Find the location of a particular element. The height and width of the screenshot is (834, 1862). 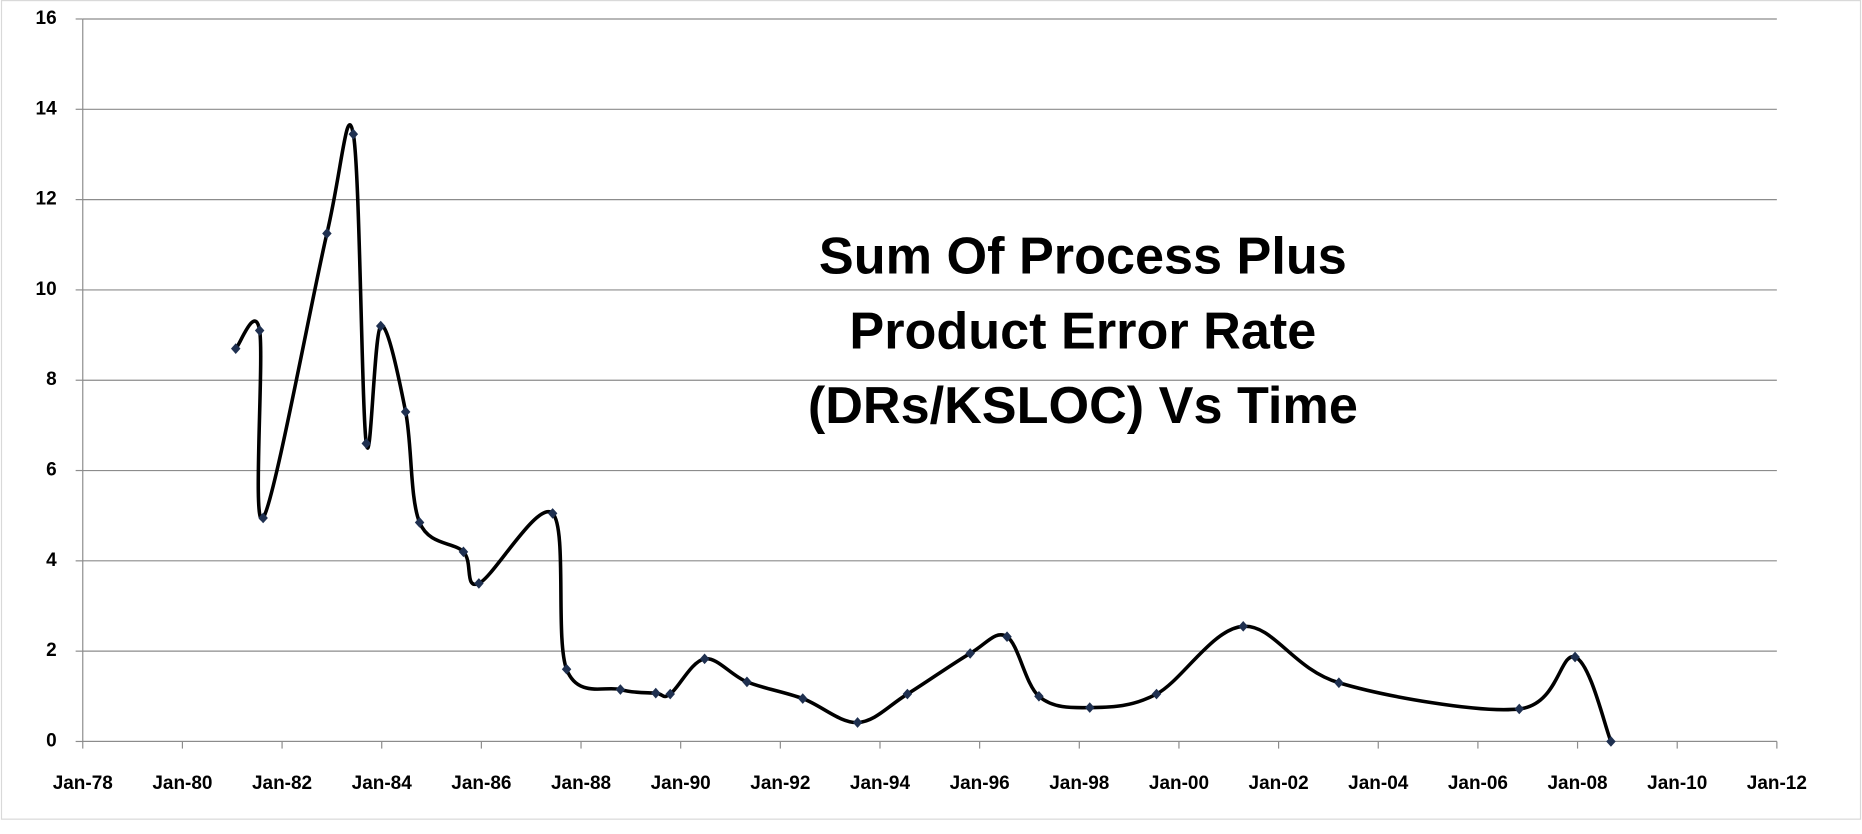

x-tick-label: Jan-78 is located at coordinates (83, 783).